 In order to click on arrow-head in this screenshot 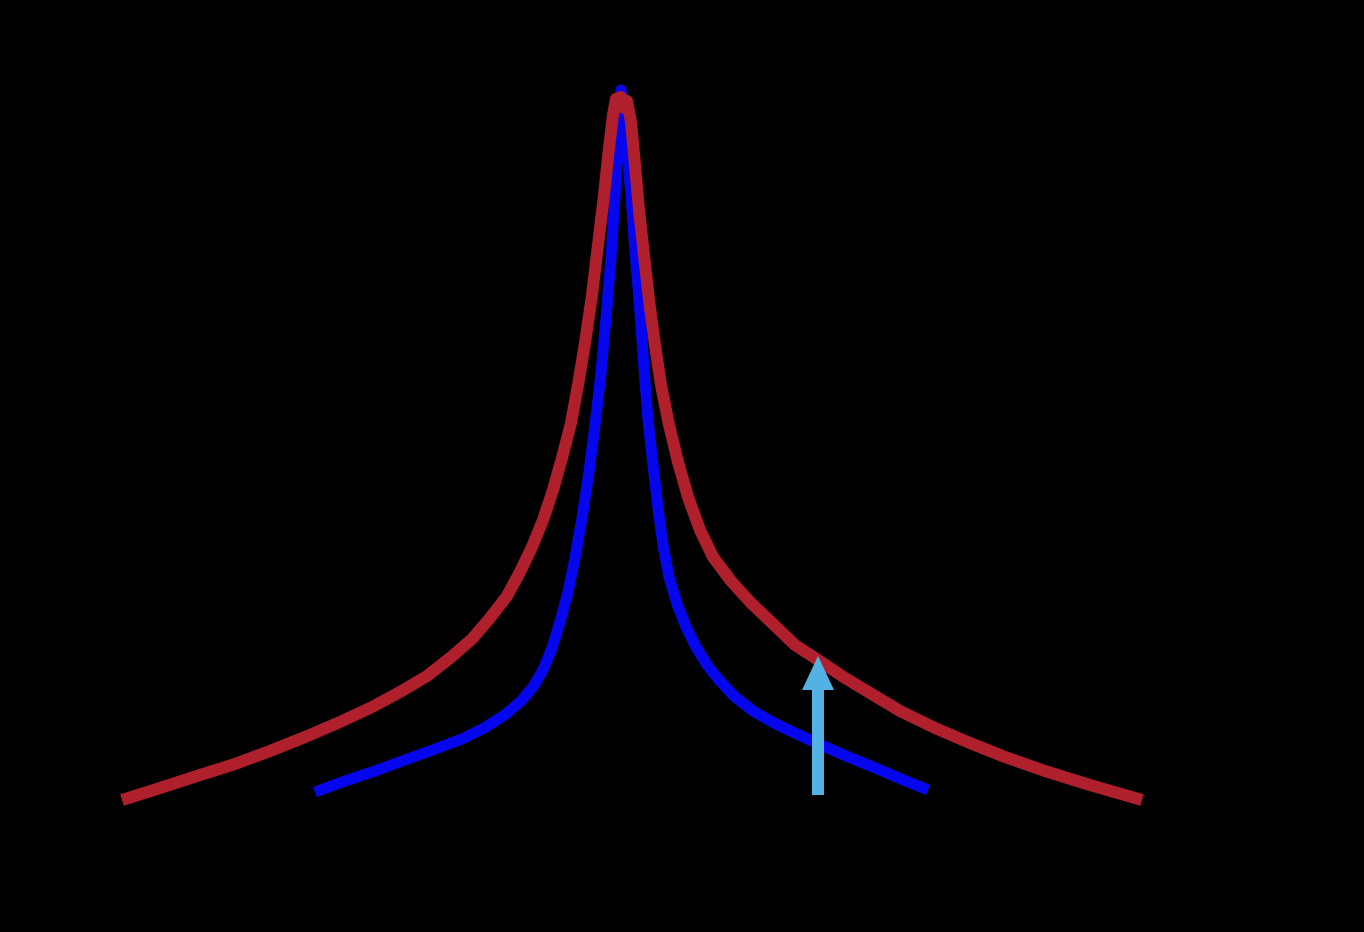, I will do `click(818, 673)`.